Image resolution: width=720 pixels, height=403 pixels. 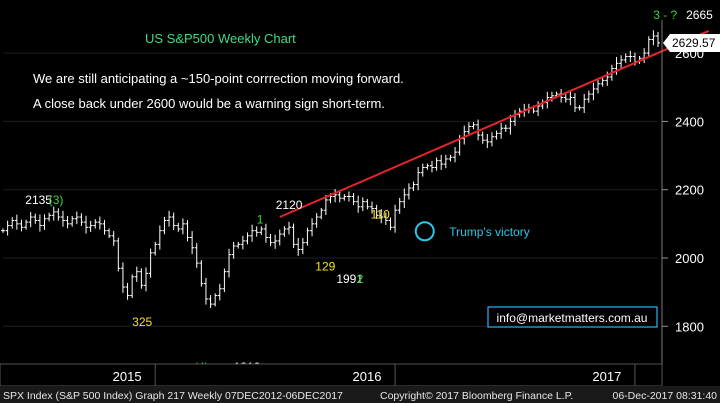 I want to click on annotation-label: 2, so click(x=360, y=279).